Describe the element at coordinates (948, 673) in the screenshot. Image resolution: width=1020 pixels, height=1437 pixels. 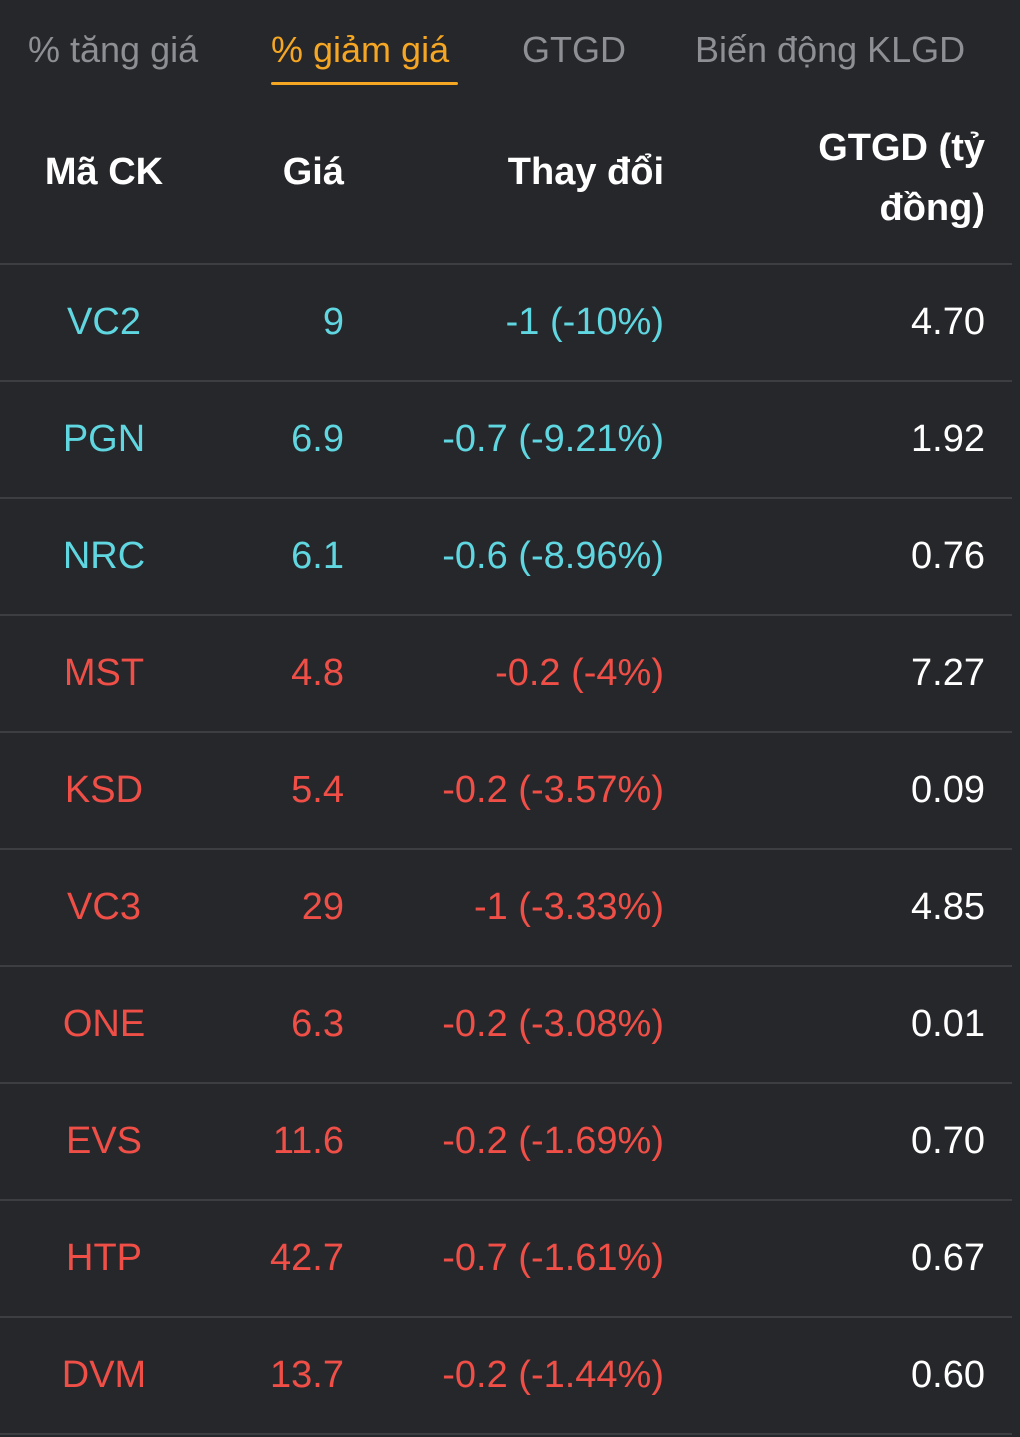
I see `stock-trading-value: 7.27` at that location.